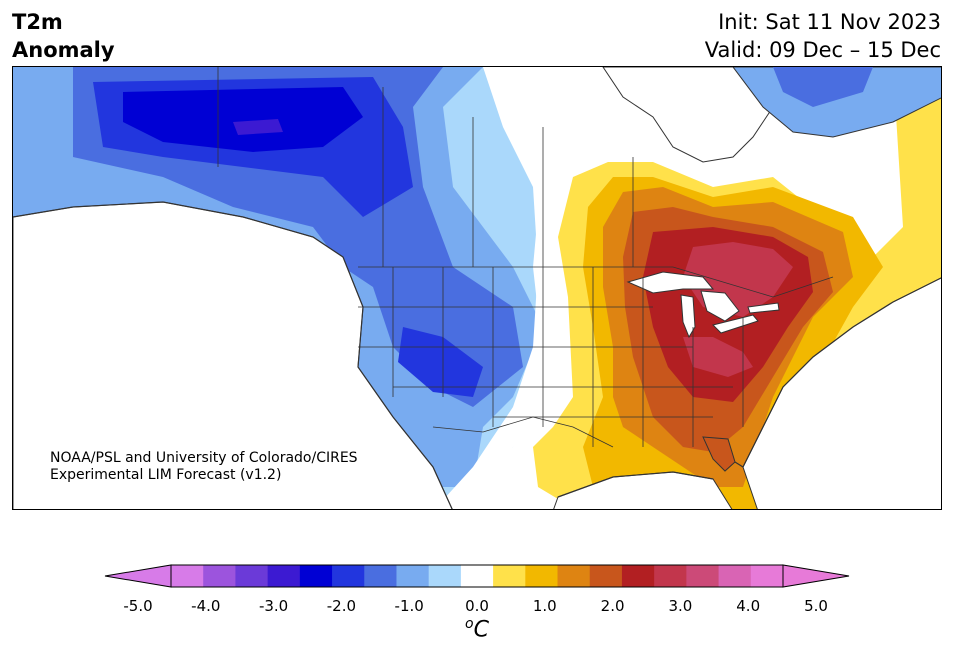 This screenshot has width=953, height=656. I want to click on greenland-interior, so click(823, 87).